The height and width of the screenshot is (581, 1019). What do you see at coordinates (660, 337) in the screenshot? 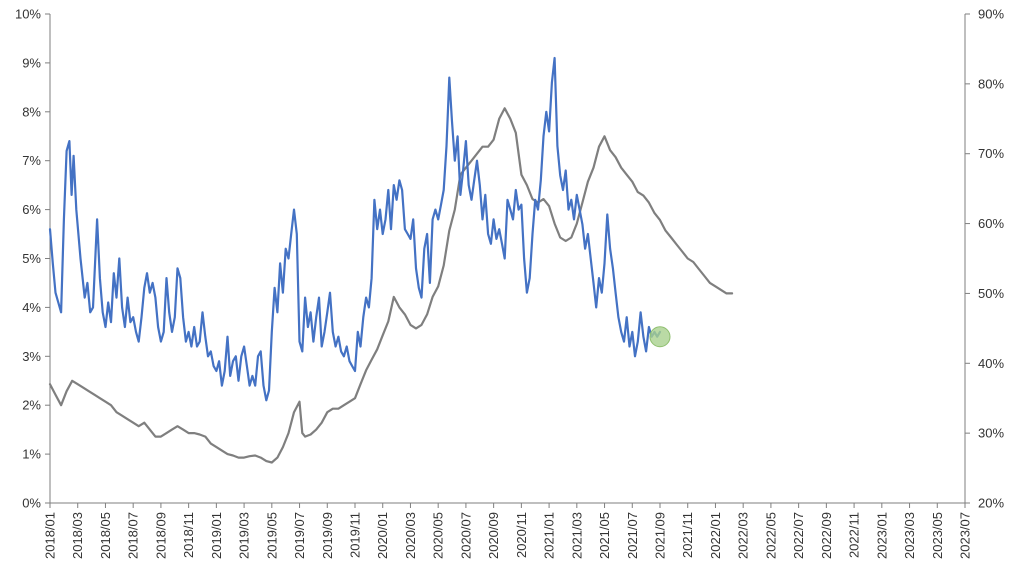
I see `highlight-marker` at bounding box center [660, 337].